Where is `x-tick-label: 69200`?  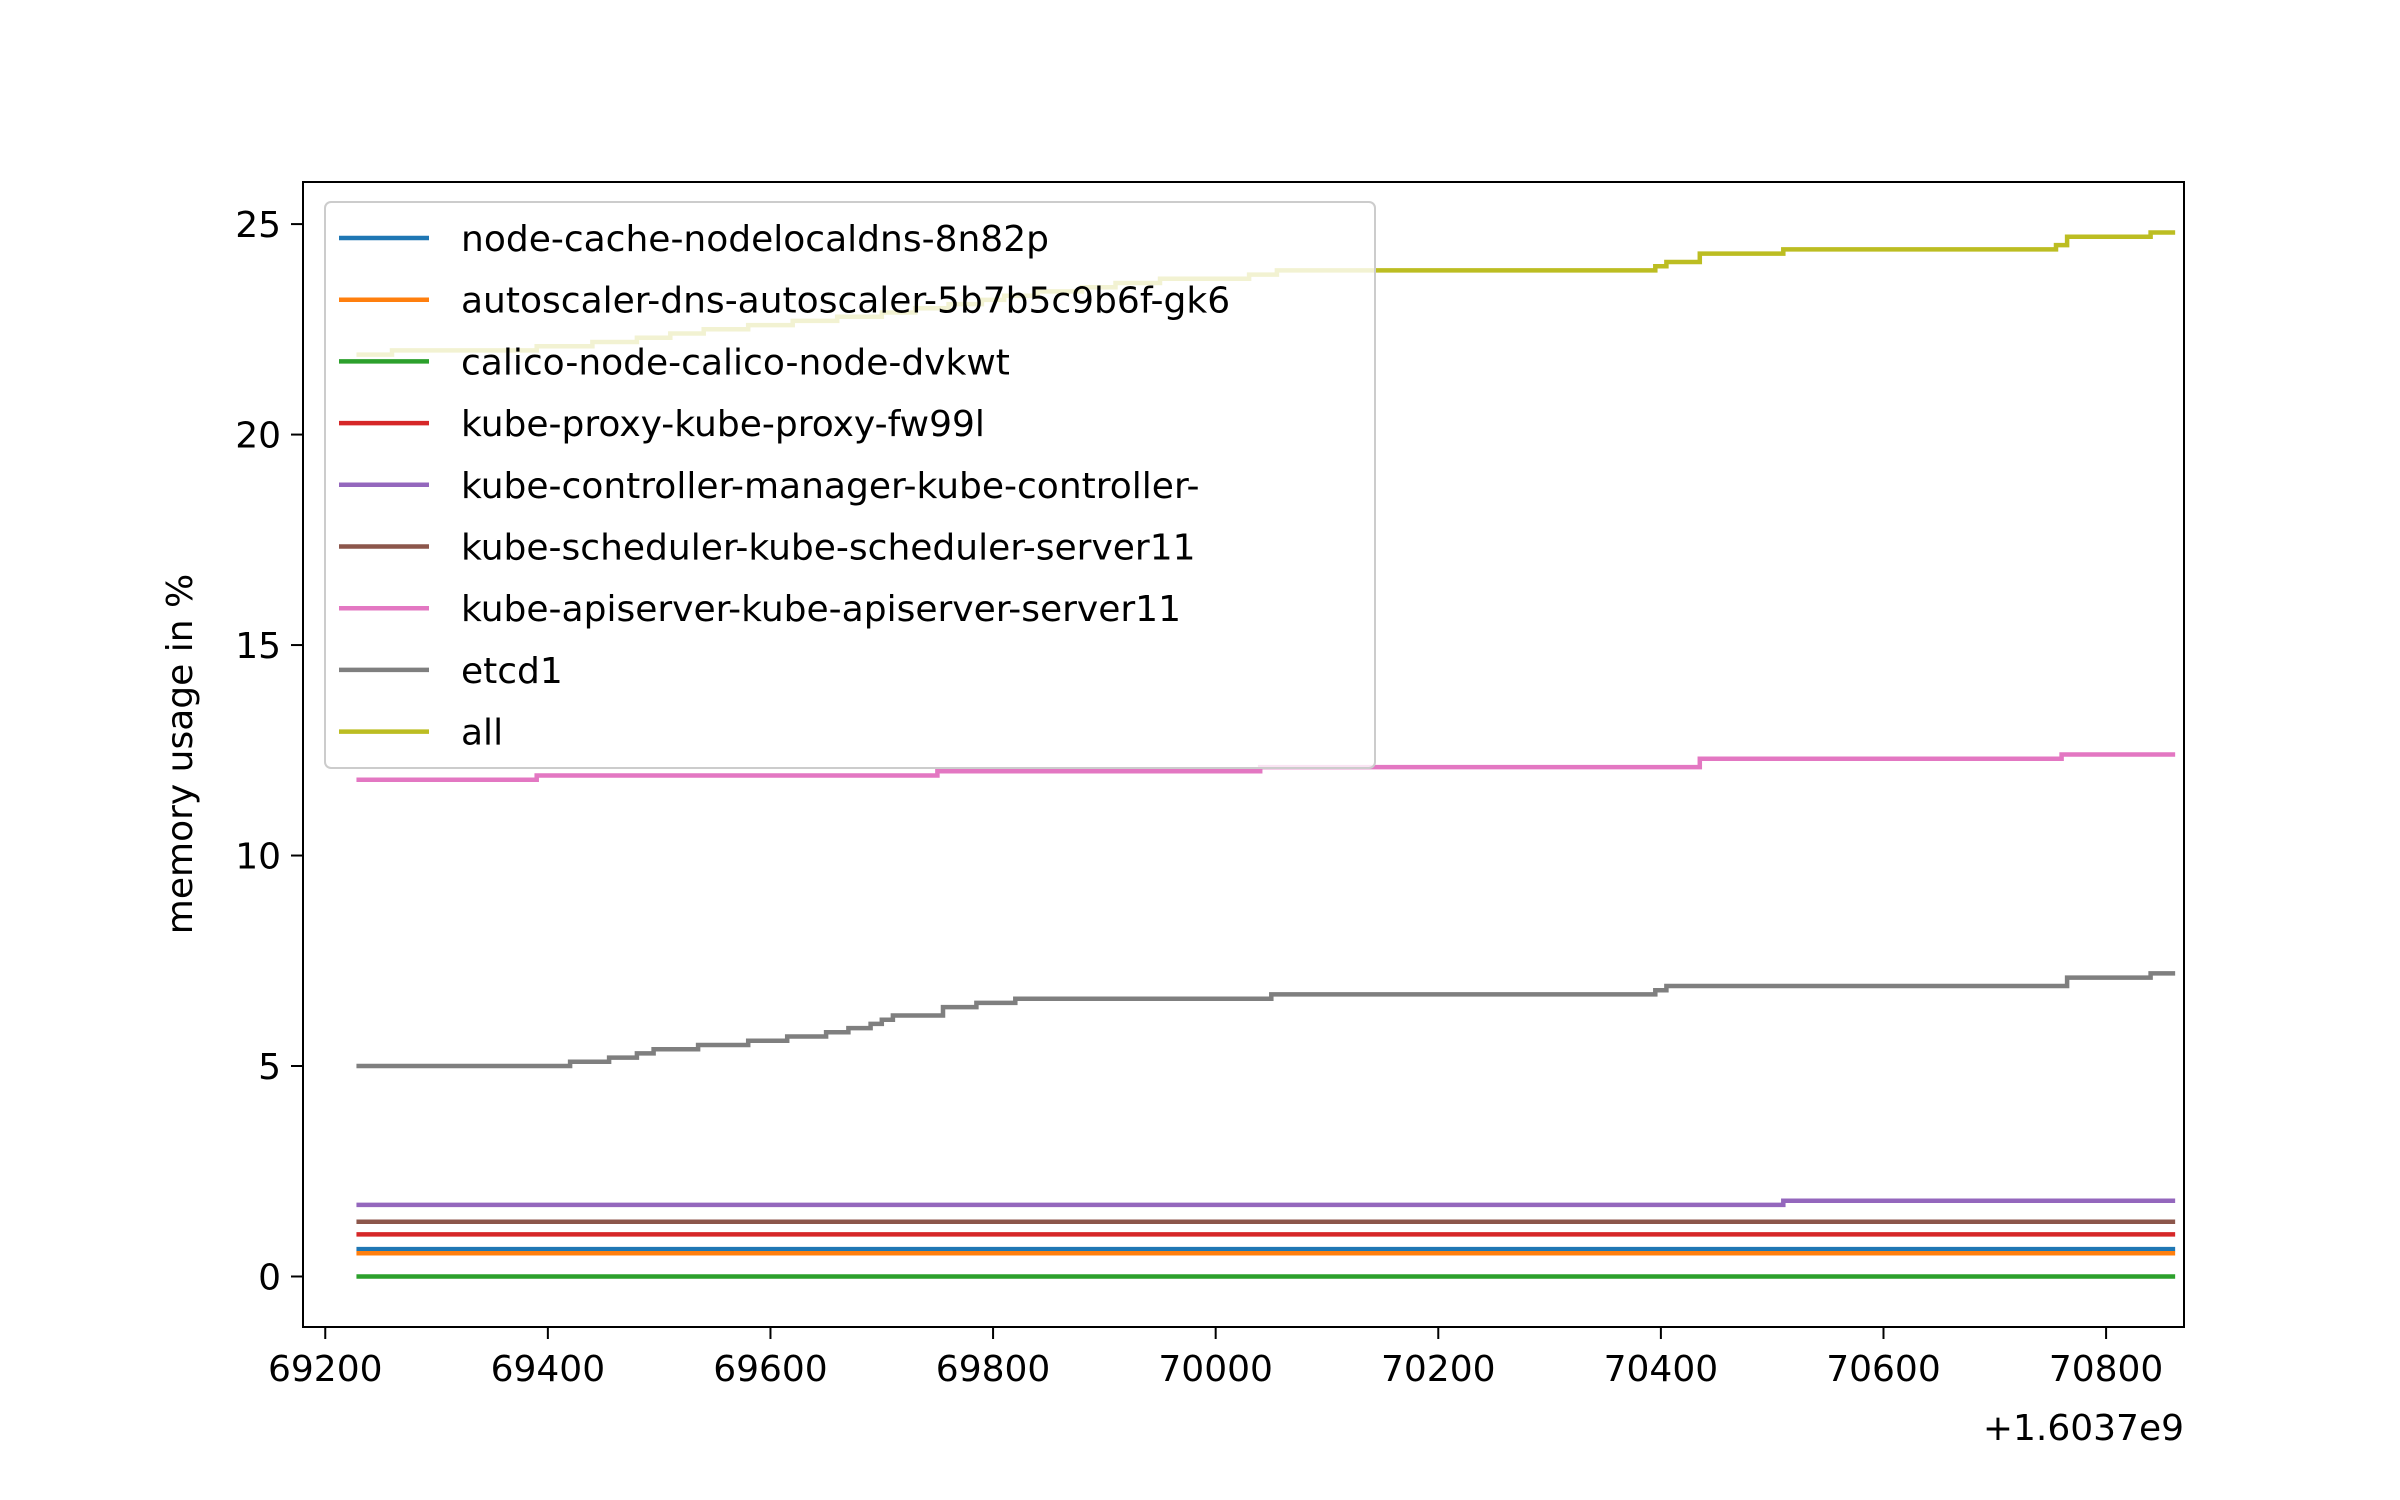 x-tick-label: 69200 is located at coordinates (325, 1369).